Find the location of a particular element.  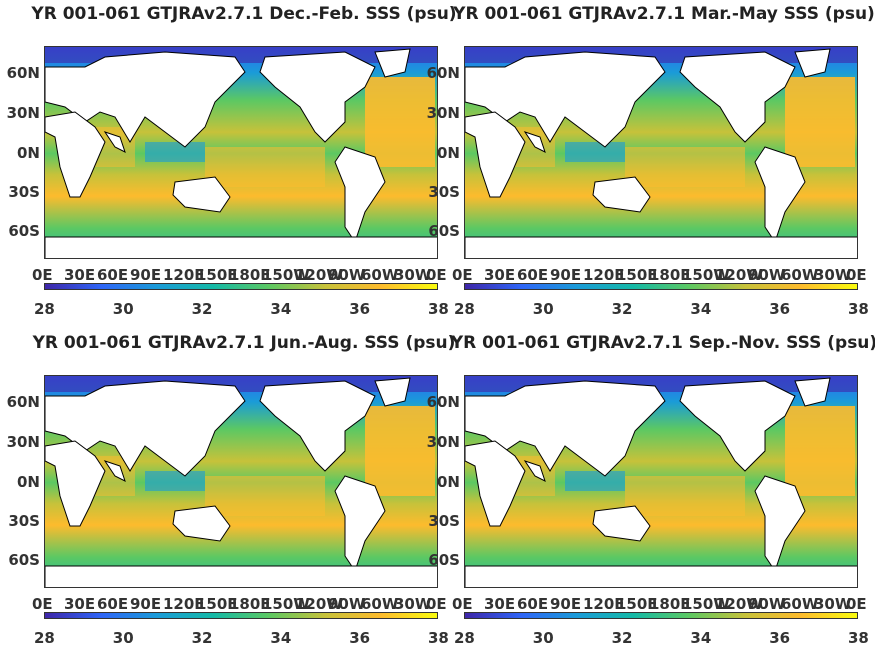

lon-tick-label: 90E is located at coordinates (146, 604).